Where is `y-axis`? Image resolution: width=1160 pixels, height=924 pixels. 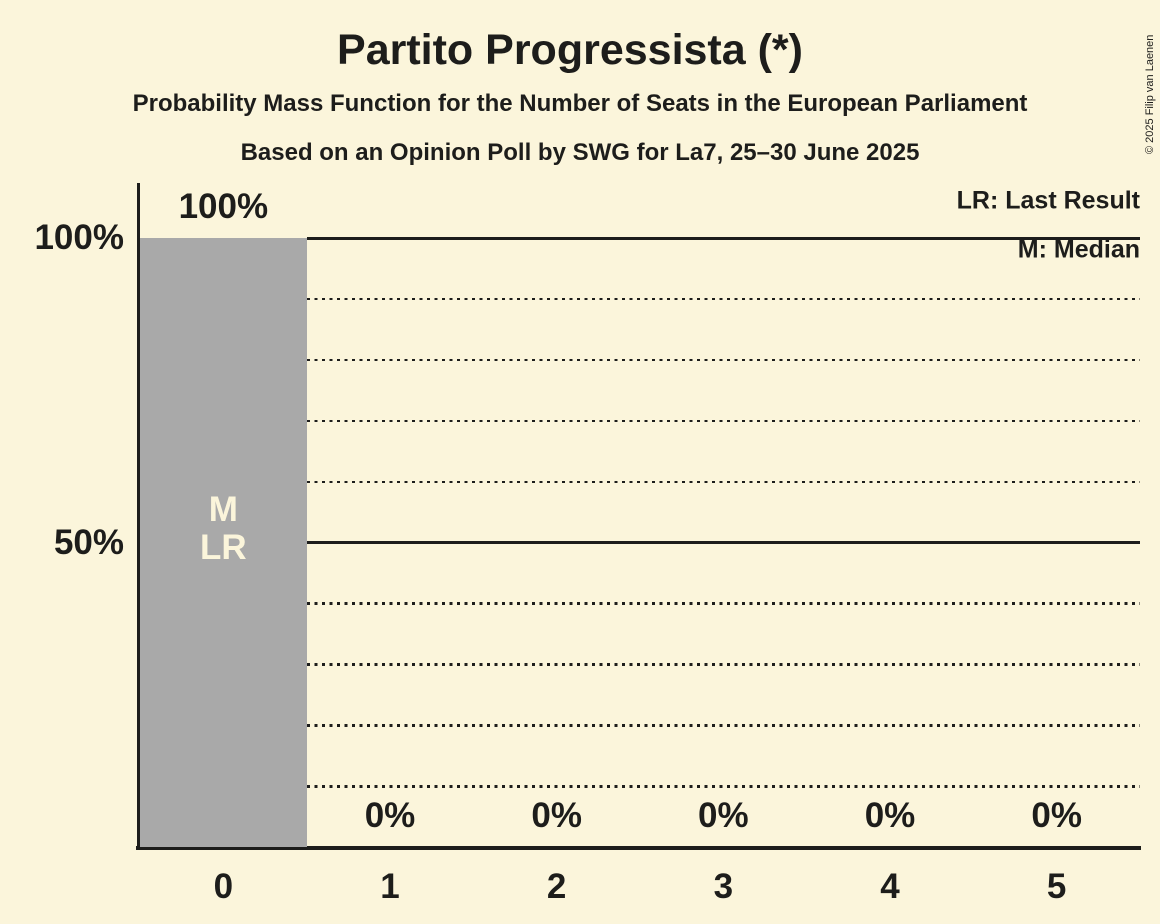 y-axis is located at coordinates (138, 516).